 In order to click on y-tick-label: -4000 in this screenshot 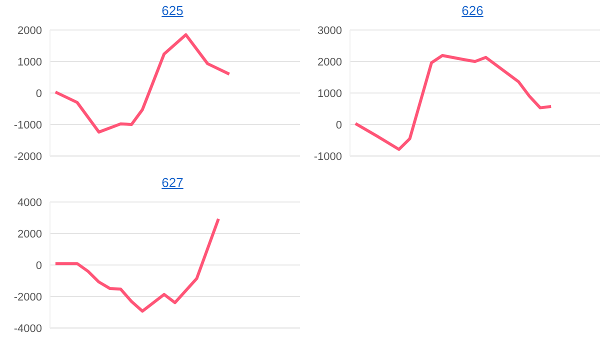, I will do `click(28, 328)`.